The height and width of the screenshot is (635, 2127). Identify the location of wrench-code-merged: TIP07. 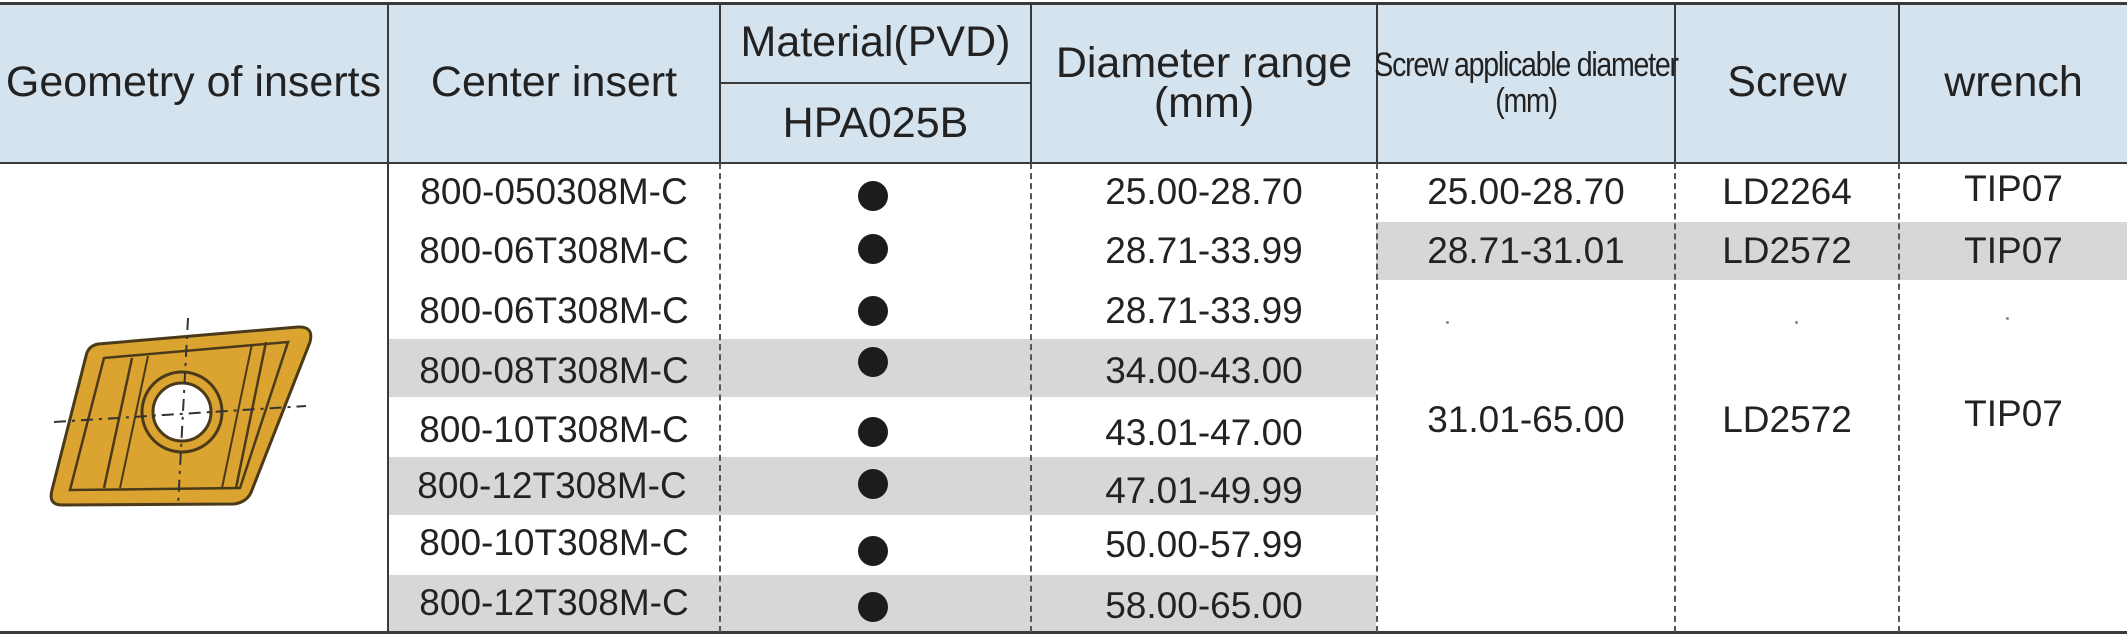
(2013, 413).